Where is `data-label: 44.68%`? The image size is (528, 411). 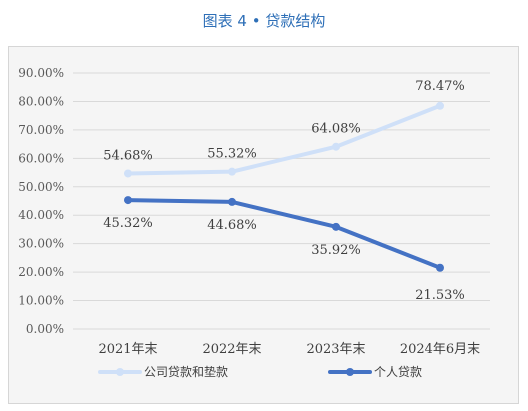 data-label: 44.68% is located at coordinates (232, 225).